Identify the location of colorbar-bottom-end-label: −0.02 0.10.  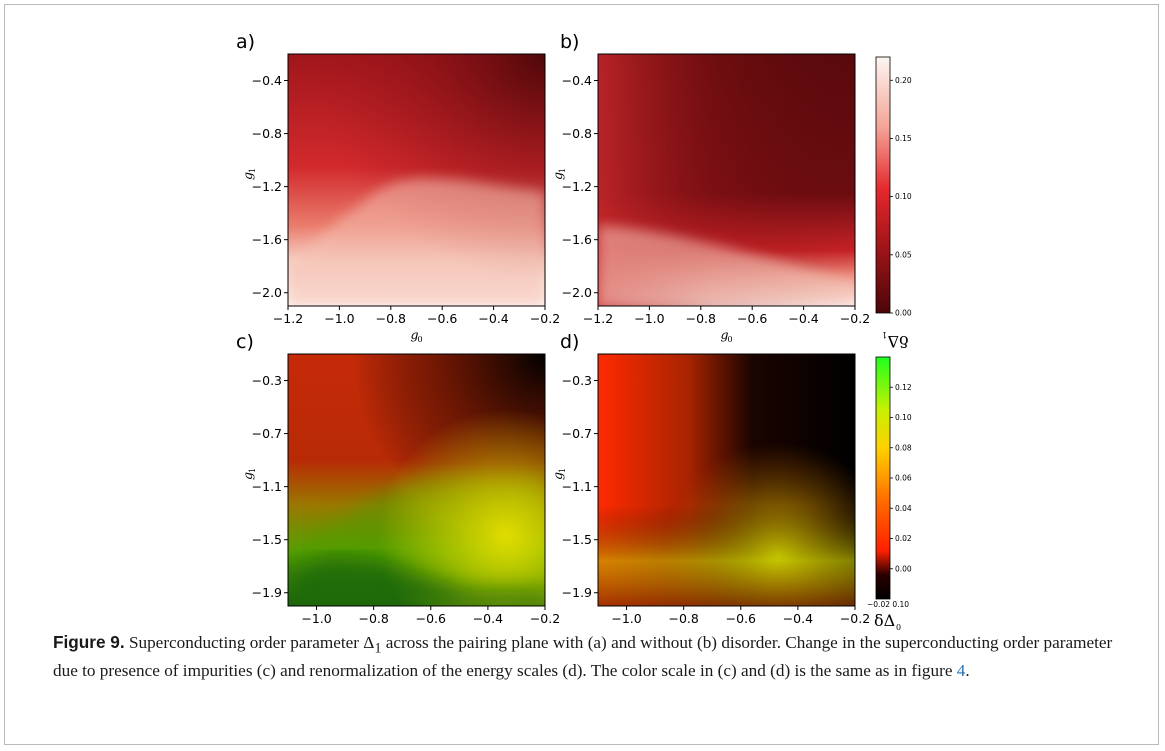
(888, 604).